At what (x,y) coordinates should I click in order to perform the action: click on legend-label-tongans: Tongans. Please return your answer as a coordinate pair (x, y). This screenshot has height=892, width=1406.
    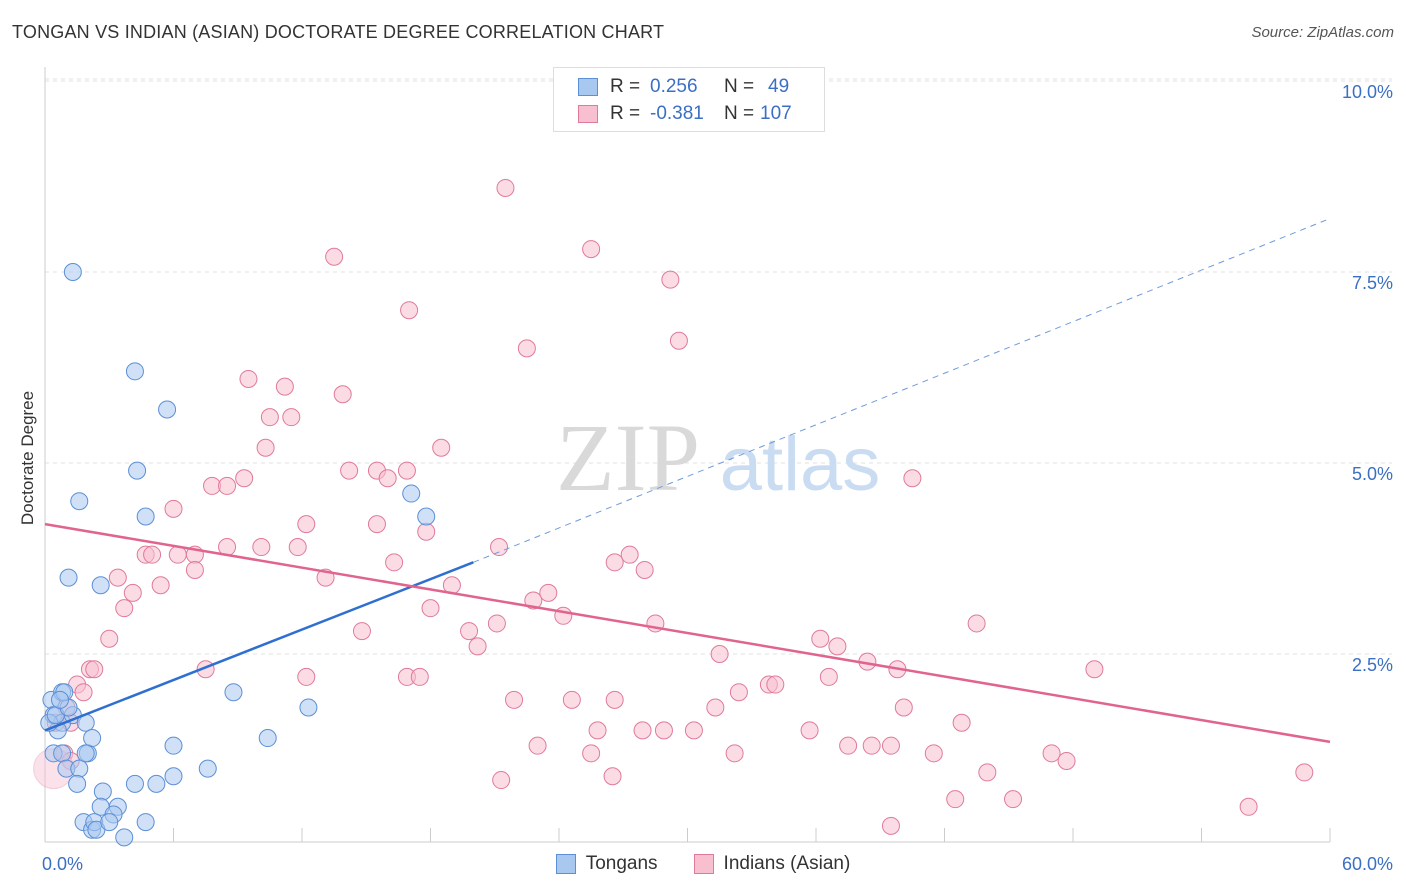
    Looking at the image, I should click on (621, 863).